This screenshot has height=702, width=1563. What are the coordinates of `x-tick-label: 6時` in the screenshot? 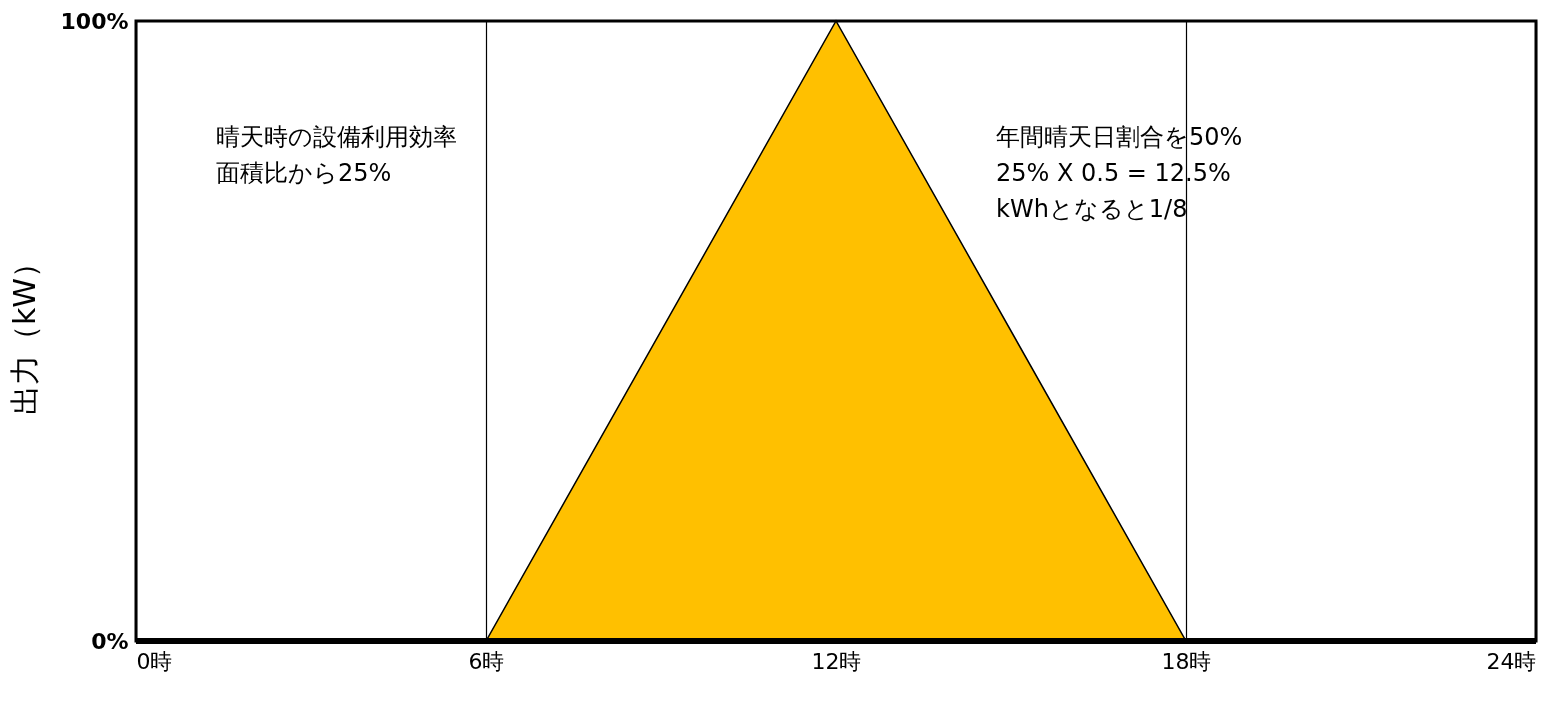 It's located at (486, 661).